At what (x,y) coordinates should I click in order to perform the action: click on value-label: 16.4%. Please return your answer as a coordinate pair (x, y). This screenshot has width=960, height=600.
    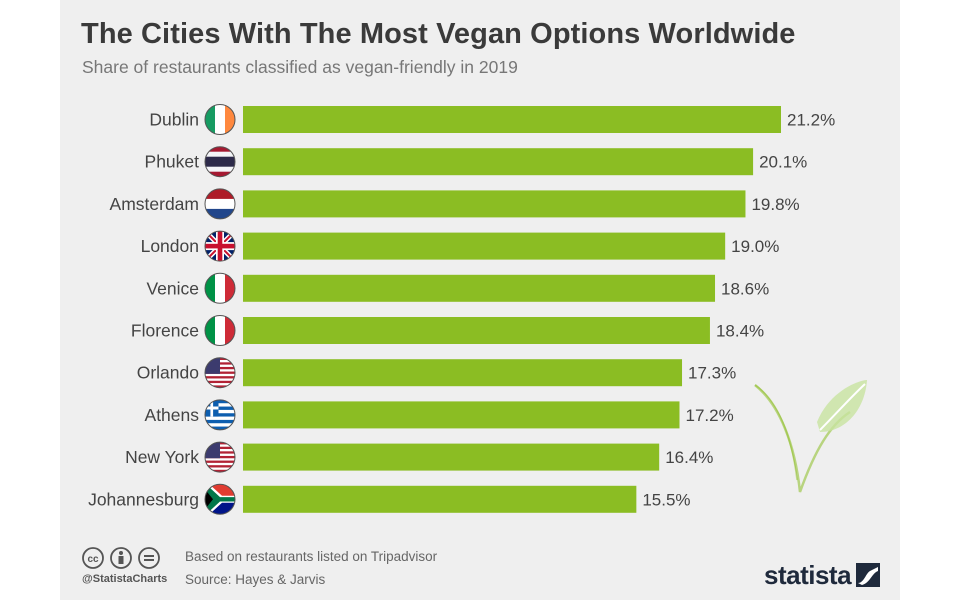
    Looking at the image, I should click on (689, 457).